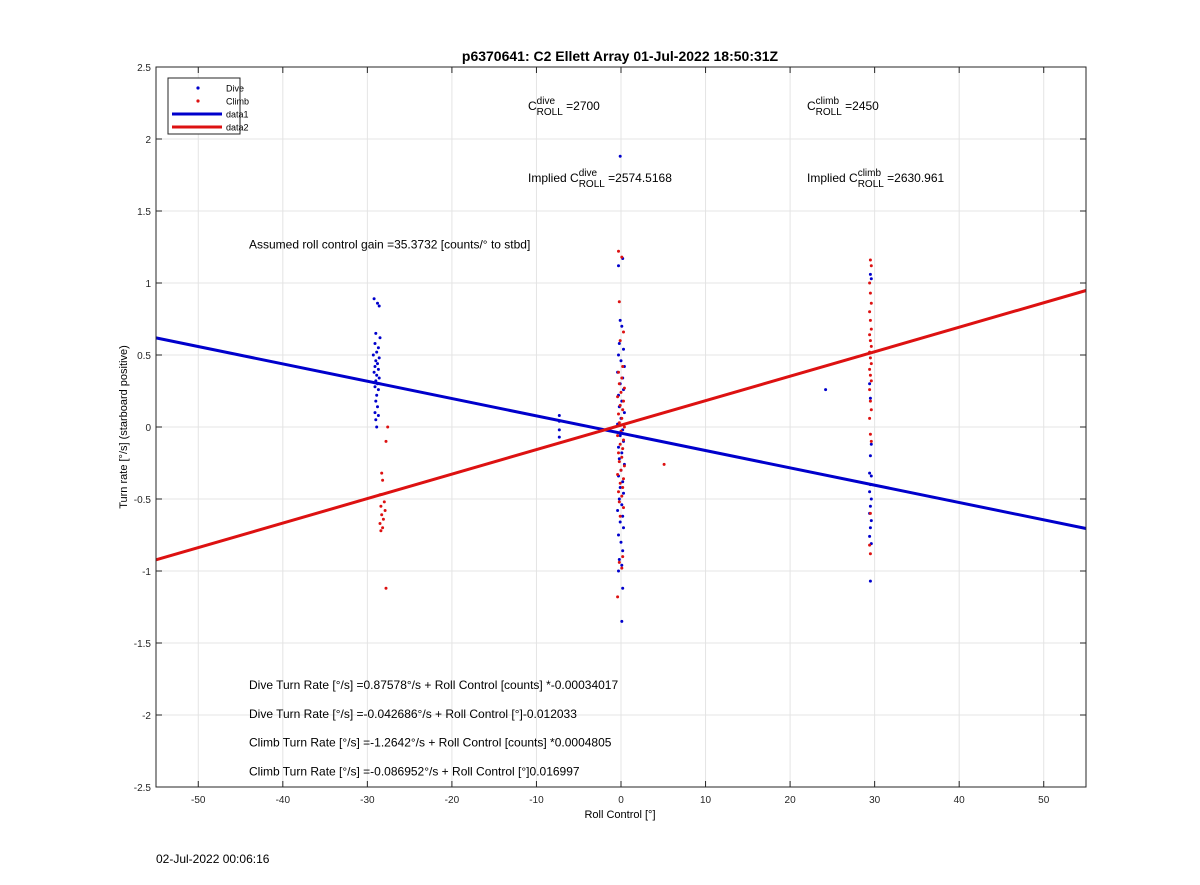 This screenshot has height=885, width=1200. What do you see at coordinates (367, 800) in the screenshot?
I see `x-tick-label: -30` at bounding box center [367, 800].